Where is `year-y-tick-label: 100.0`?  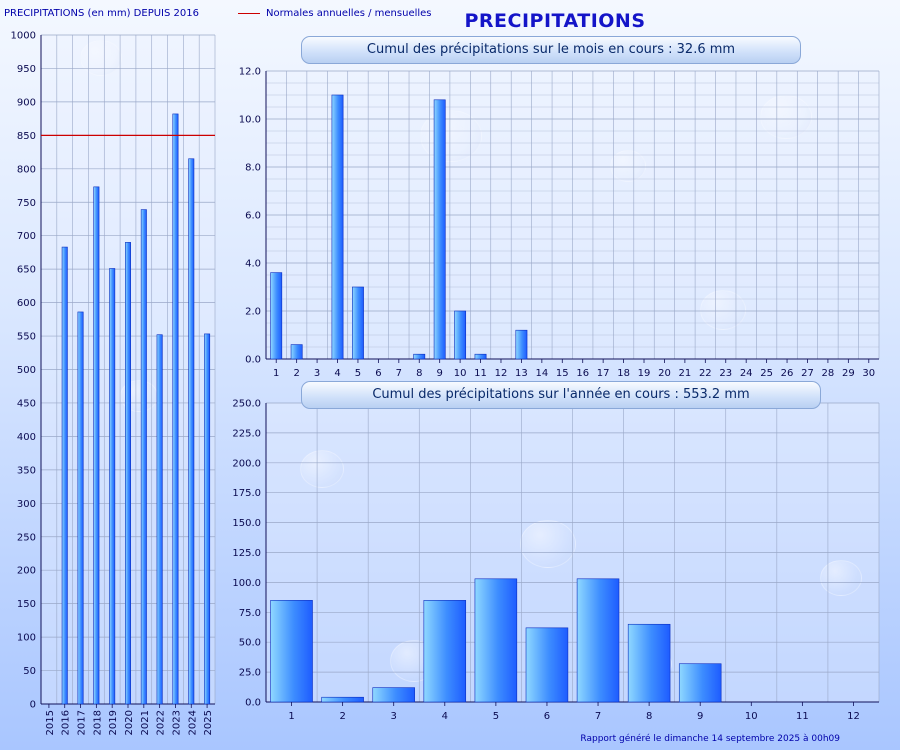
year-y-tick-label: 100.0 is located at coordinates (246, 583).